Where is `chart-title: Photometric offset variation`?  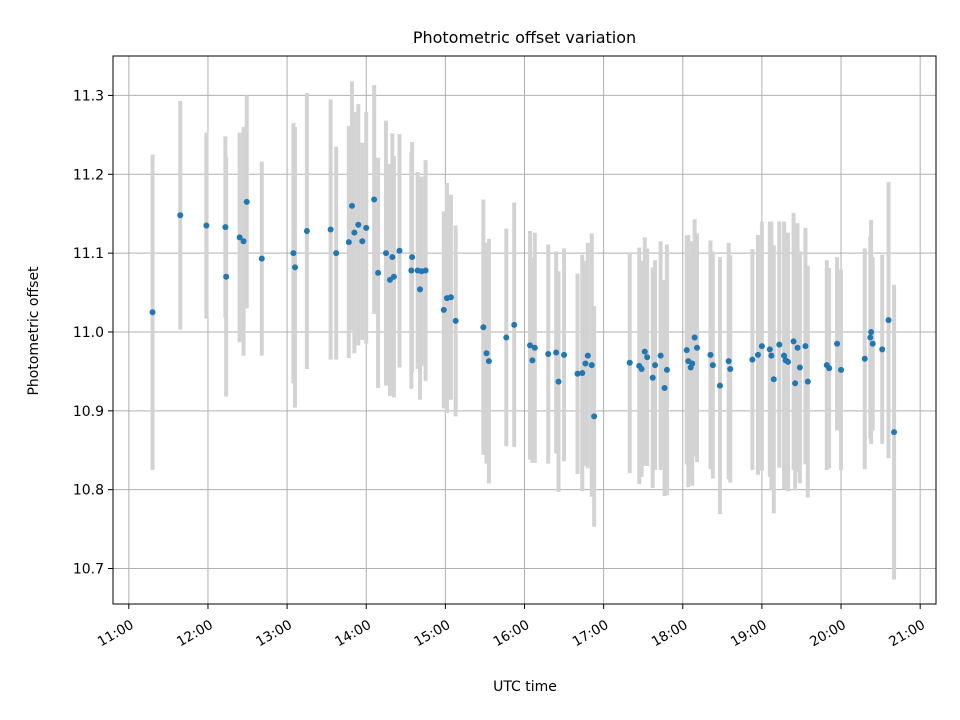 chart-title: Photometric offset variation is located at coordinates (524, 37).